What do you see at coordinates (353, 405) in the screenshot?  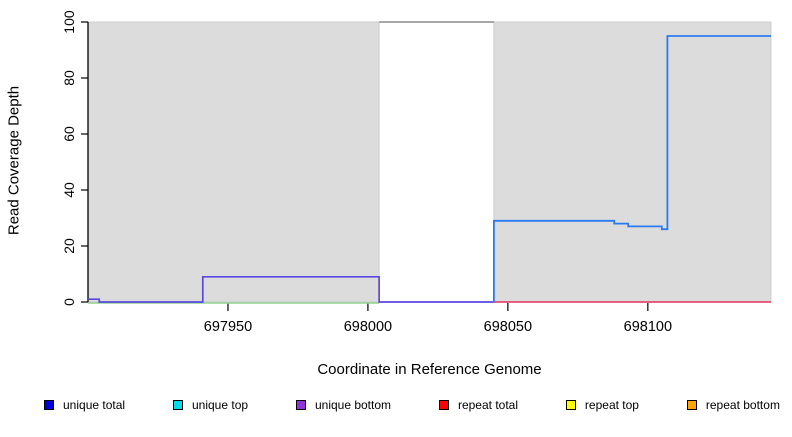 I see `legend-label: unique bottom` at bounding box center [353, 405].